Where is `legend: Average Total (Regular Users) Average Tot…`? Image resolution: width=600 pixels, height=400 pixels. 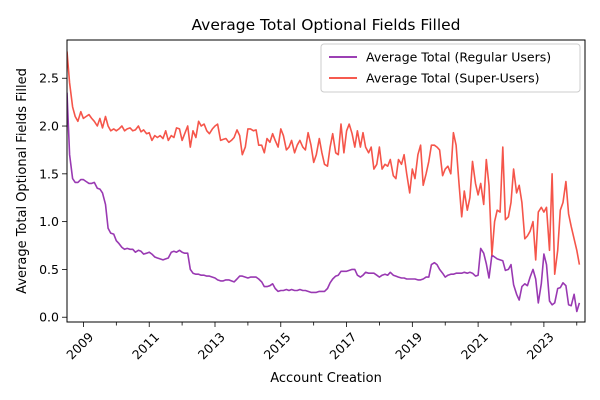
legend: Average Total (Regular Users) Average Tot… is located at coordinates (450, 68).